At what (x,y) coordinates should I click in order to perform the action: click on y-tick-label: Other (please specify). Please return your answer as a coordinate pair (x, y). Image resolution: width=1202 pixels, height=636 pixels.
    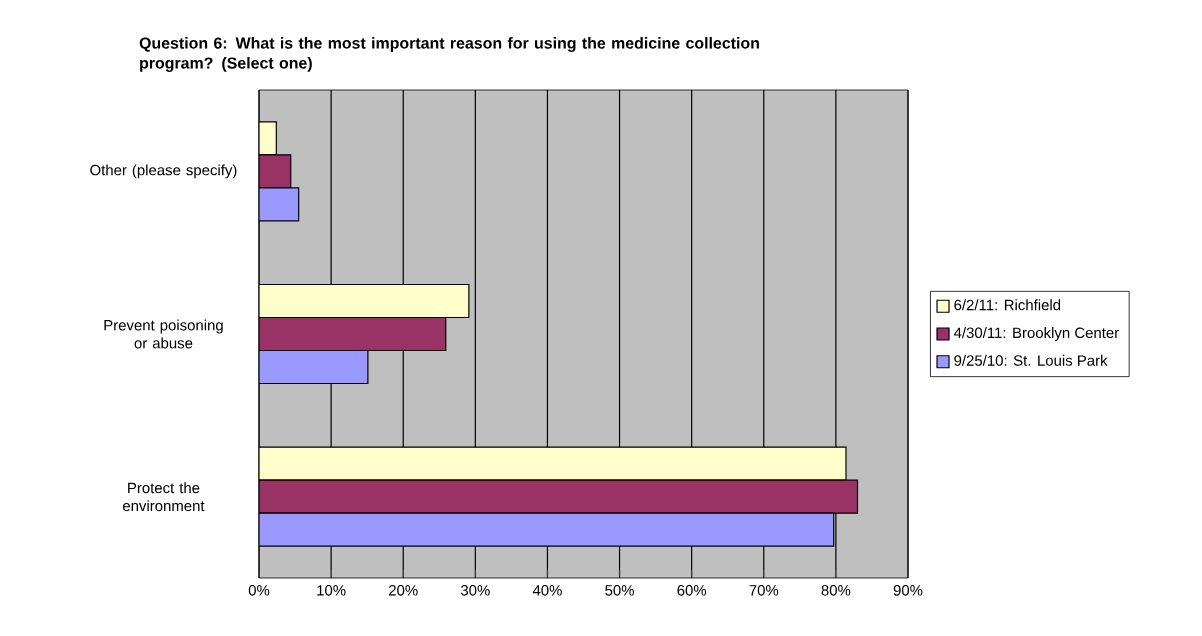
    Looking at the image, I should click on (163, 171).